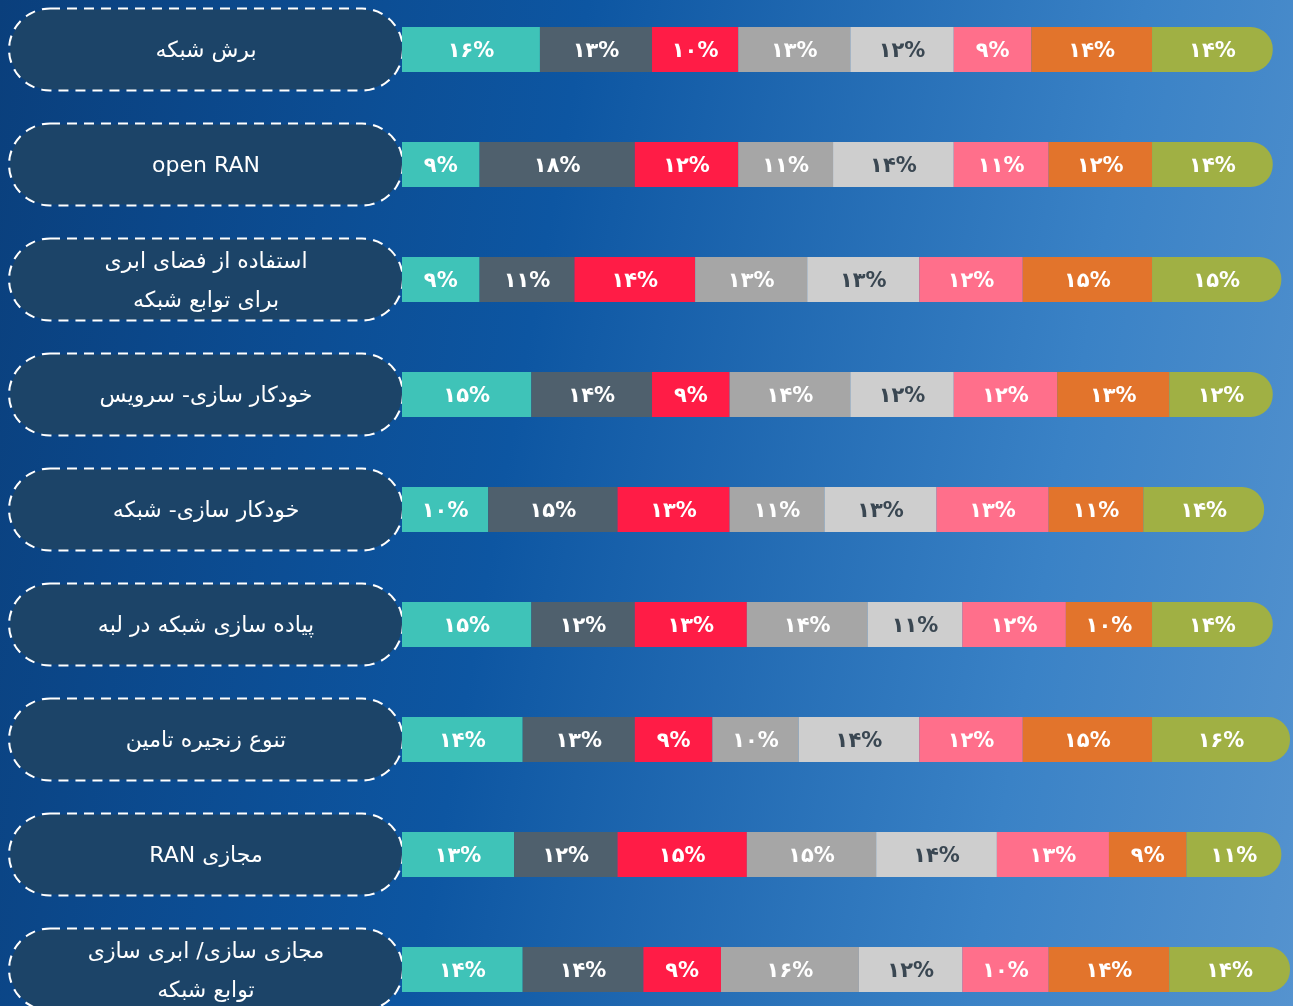 Image resolution: width=1293 pixels, height=1006 pixels. Describe the element at coordinates (206, 739) in the screenshot. I see `y-tick-label: تنوع زنجیره تامین` at that location.